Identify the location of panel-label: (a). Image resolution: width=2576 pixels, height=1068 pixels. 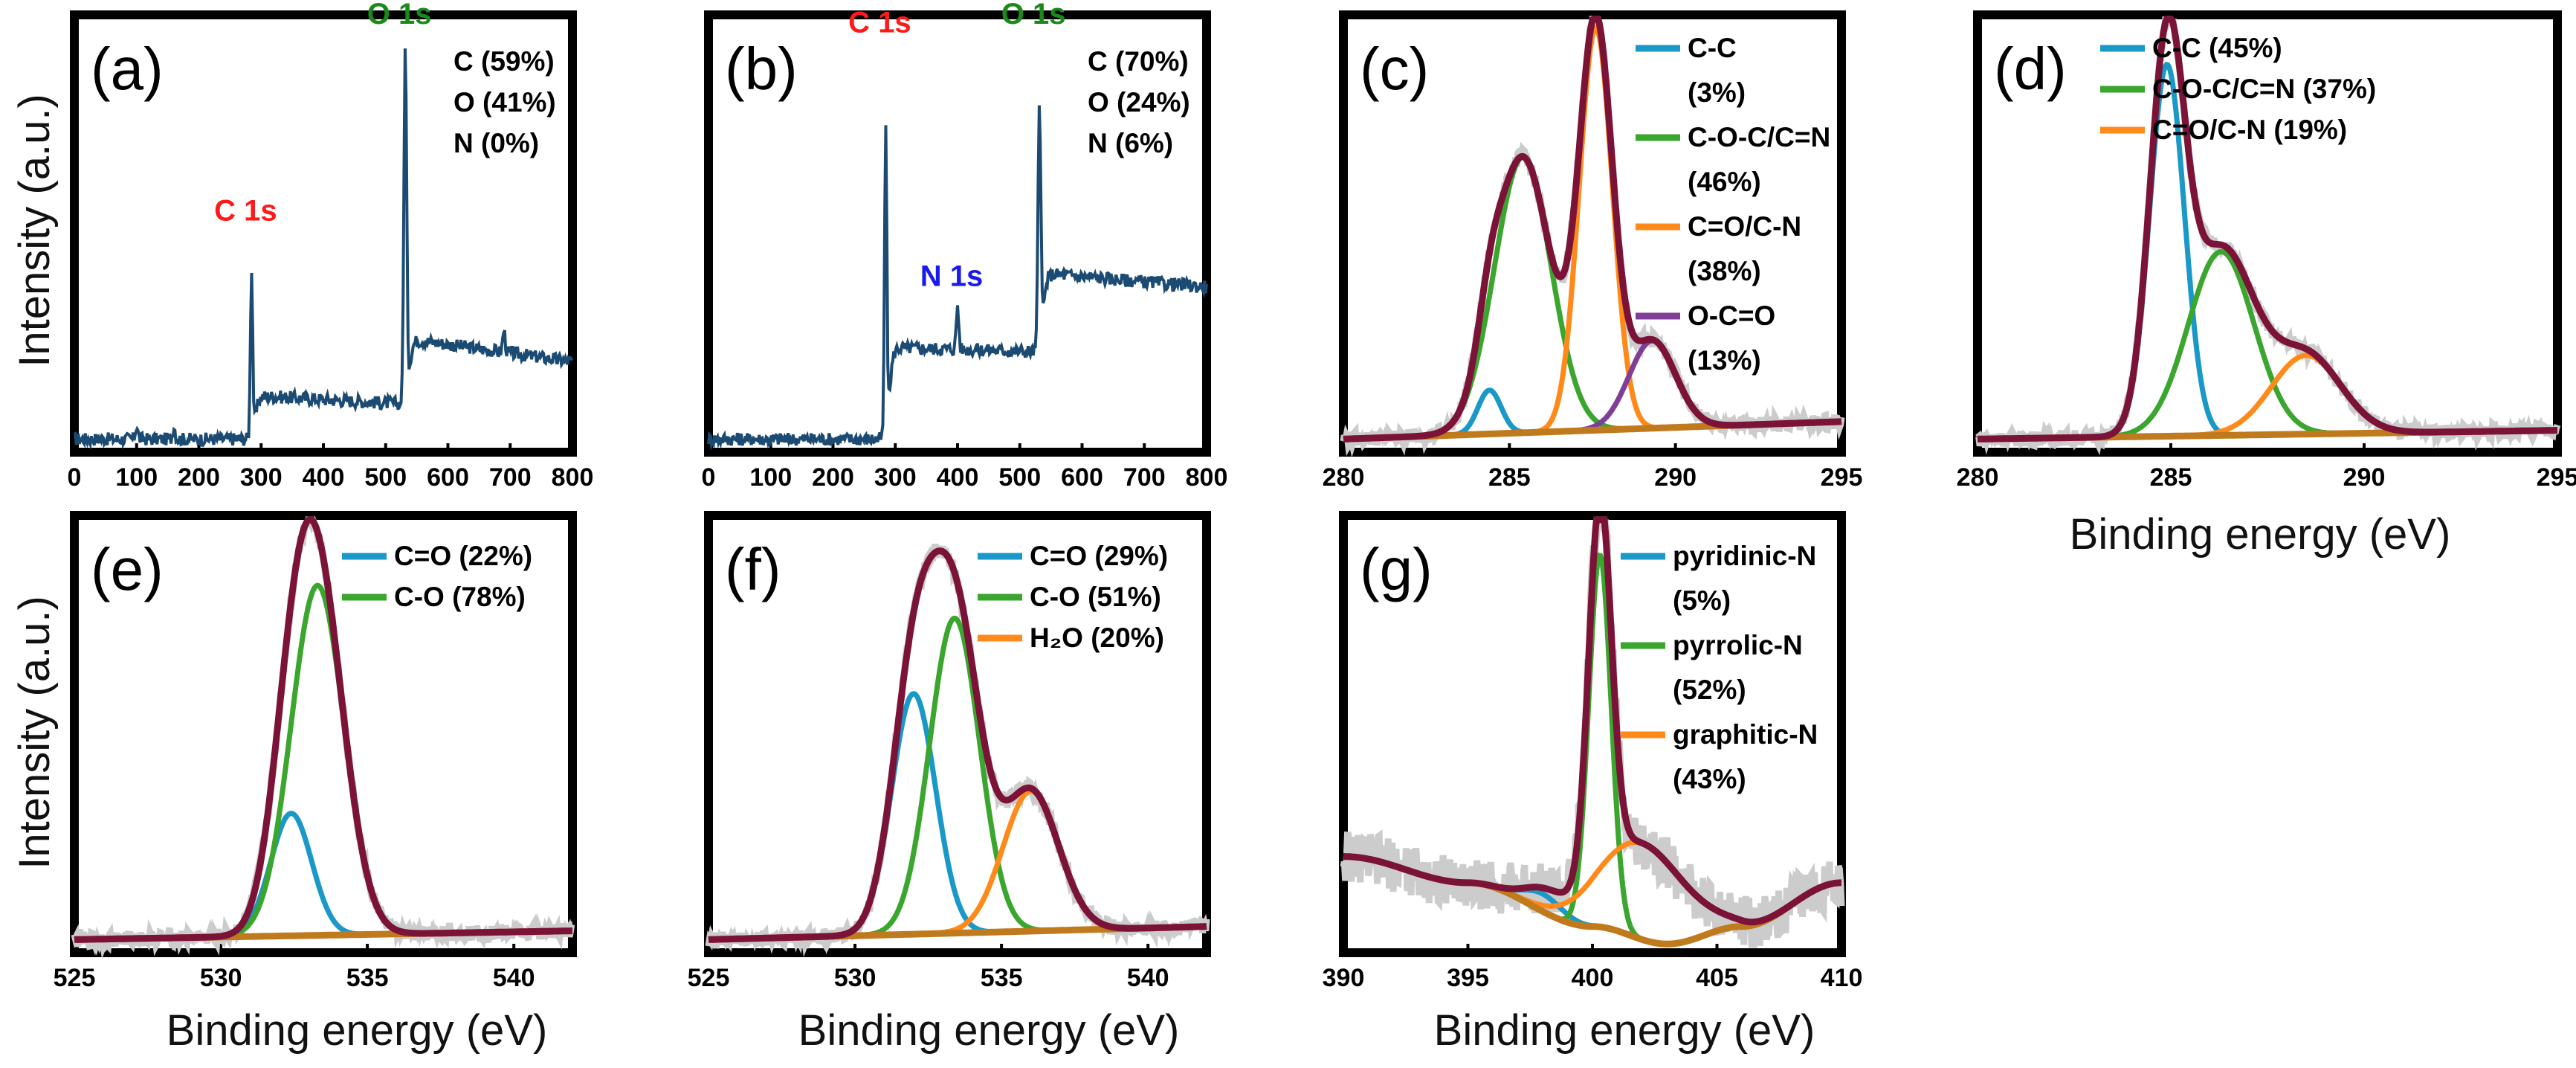
(127, 69).